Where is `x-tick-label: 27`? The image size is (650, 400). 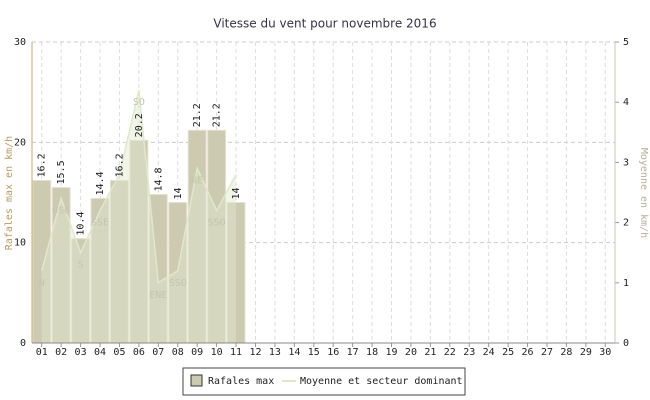 x-tick-label: 27 is located at coordinates (547, 352).